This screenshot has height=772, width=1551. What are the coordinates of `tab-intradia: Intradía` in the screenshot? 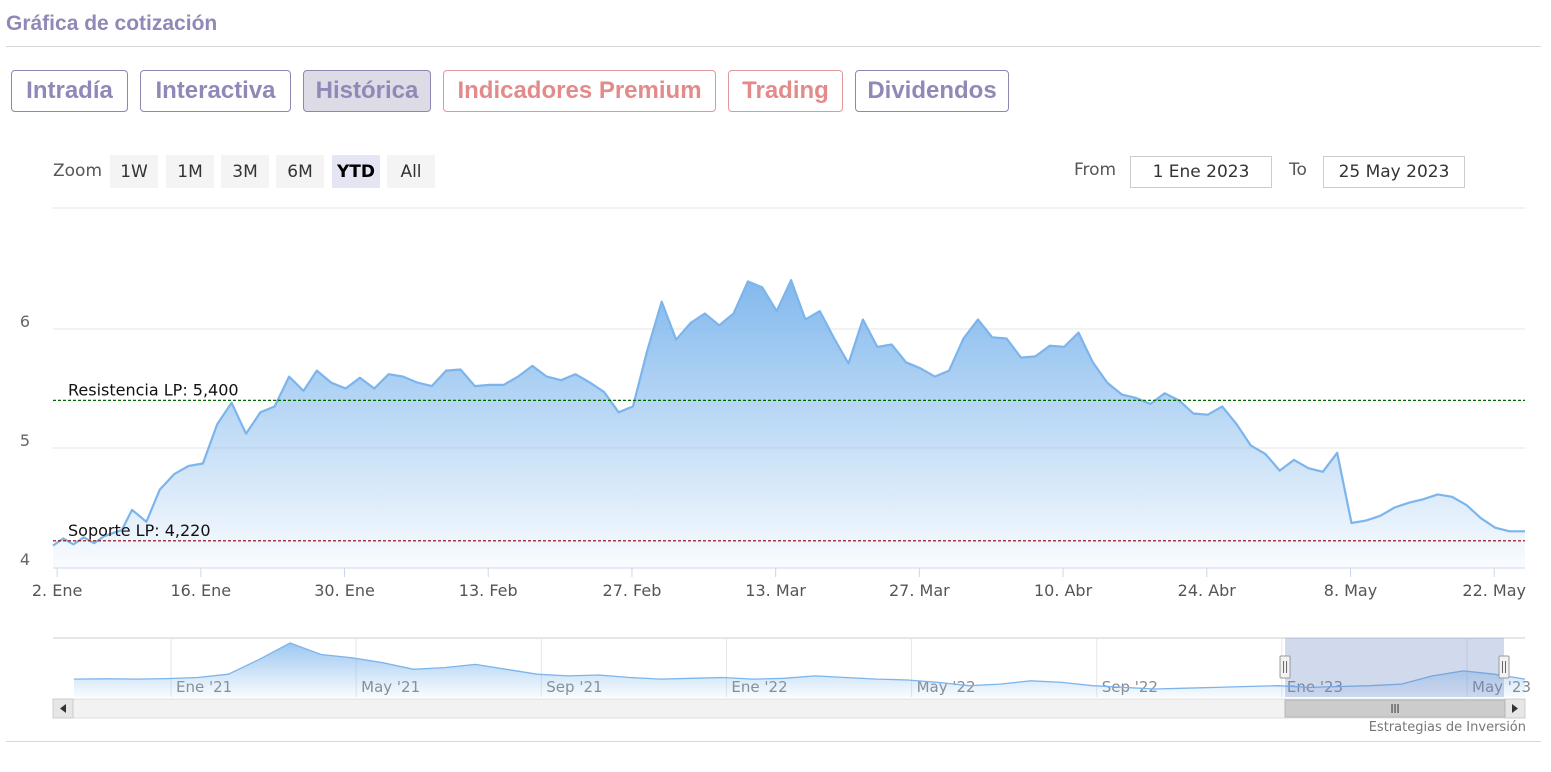 It's located at (69, 91).